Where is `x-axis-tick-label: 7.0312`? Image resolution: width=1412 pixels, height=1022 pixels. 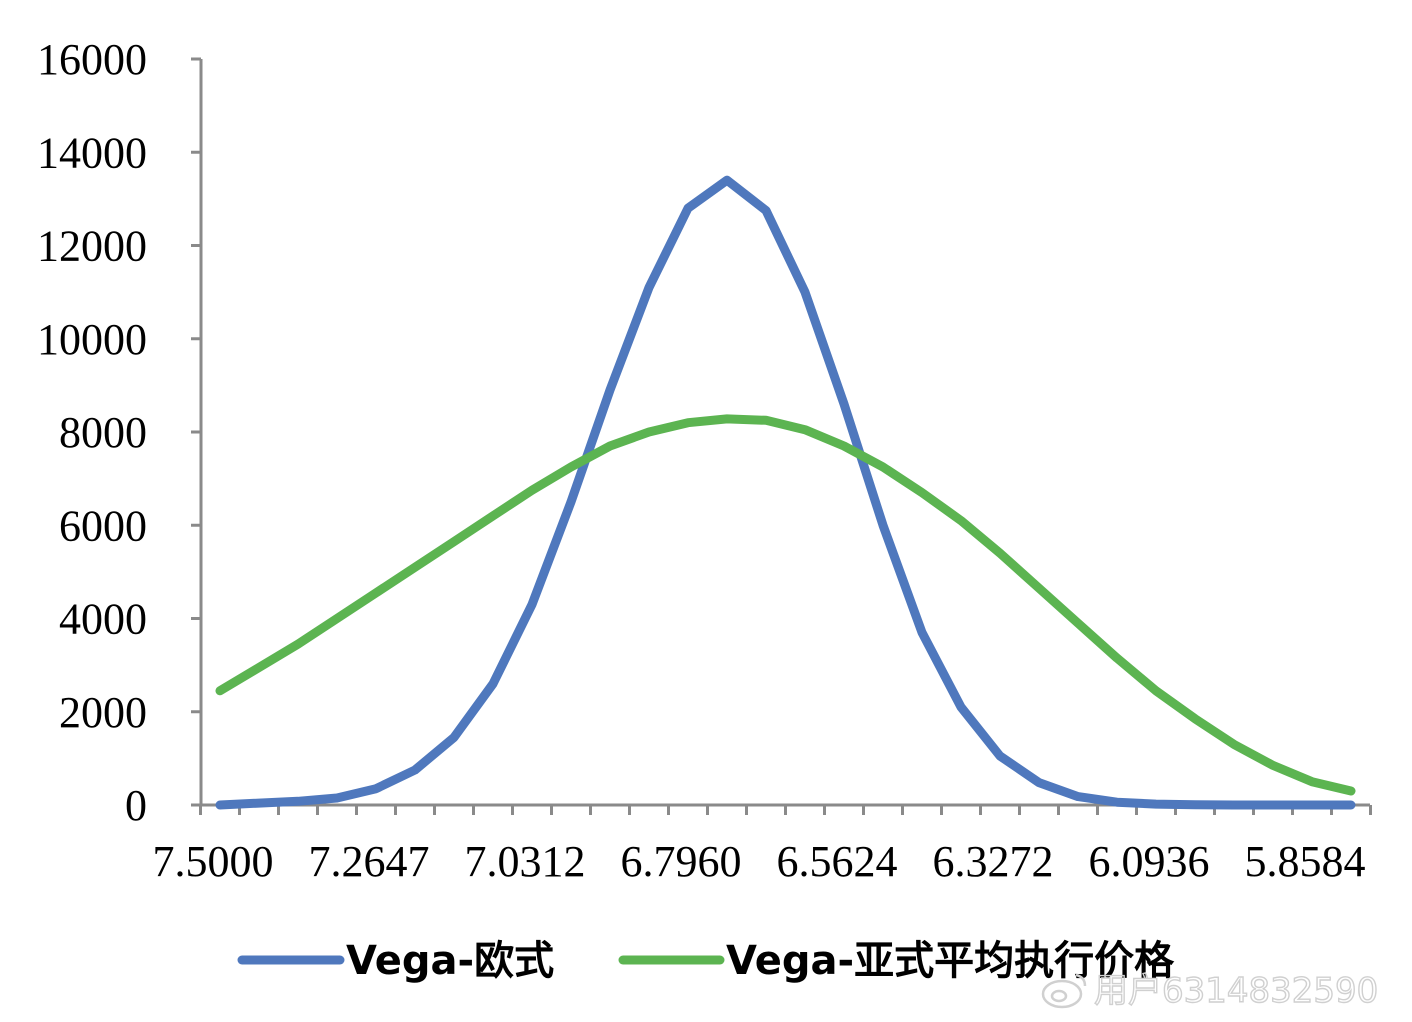 x-axis-tick-label: 7.0312 is located at coordinates (525, 861).